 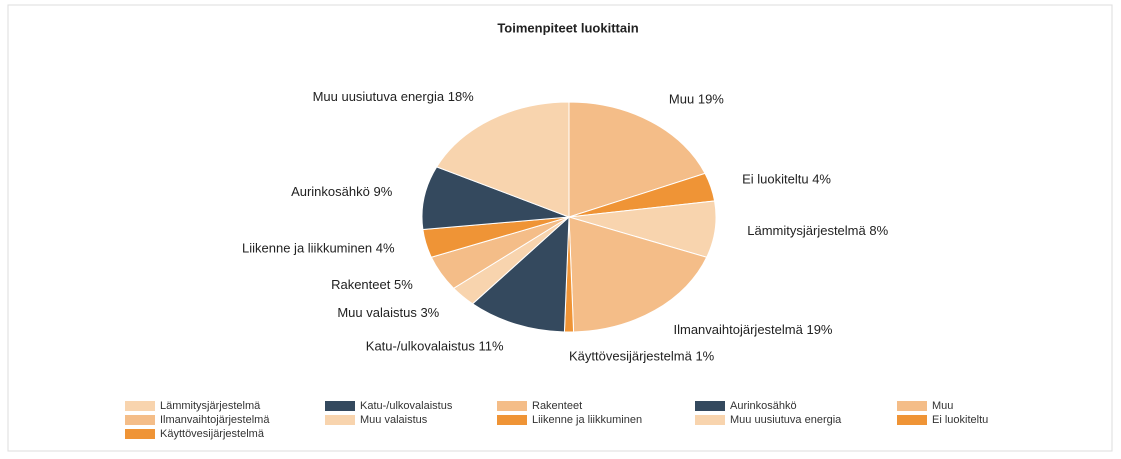 What do you see at coordinates (696, 99) in the screenshot?
I see `slice-label: Muu 19%` at bounding box center [696, 99].